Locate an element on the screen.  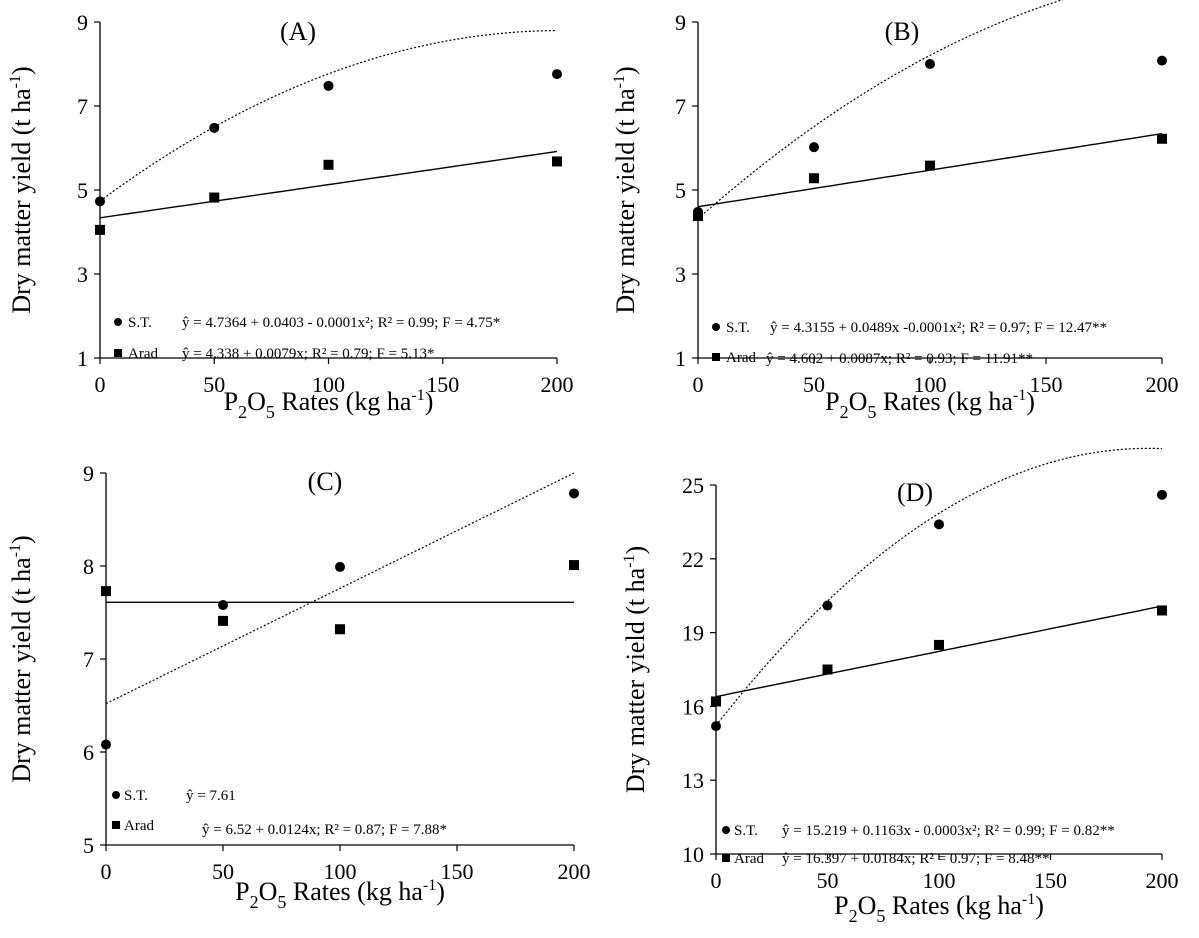
regression-equation: ŷ = 7.61 is located at coordinates (211, 796).